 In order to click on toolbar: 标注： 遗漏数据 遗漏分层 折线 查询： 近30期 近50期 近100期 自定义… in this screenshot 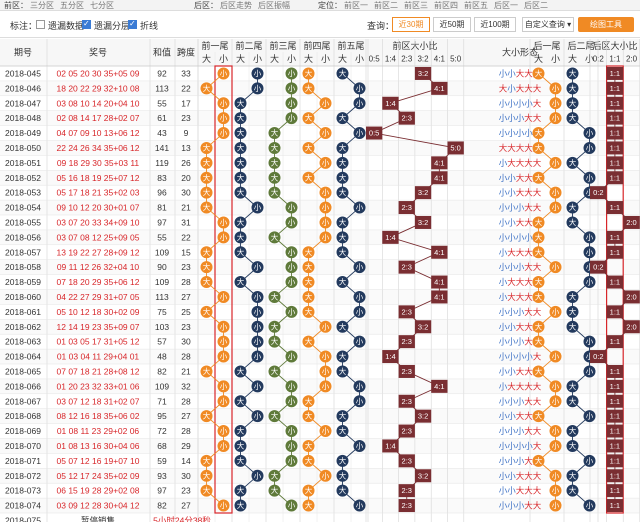, I will do `click(320, 25)`.